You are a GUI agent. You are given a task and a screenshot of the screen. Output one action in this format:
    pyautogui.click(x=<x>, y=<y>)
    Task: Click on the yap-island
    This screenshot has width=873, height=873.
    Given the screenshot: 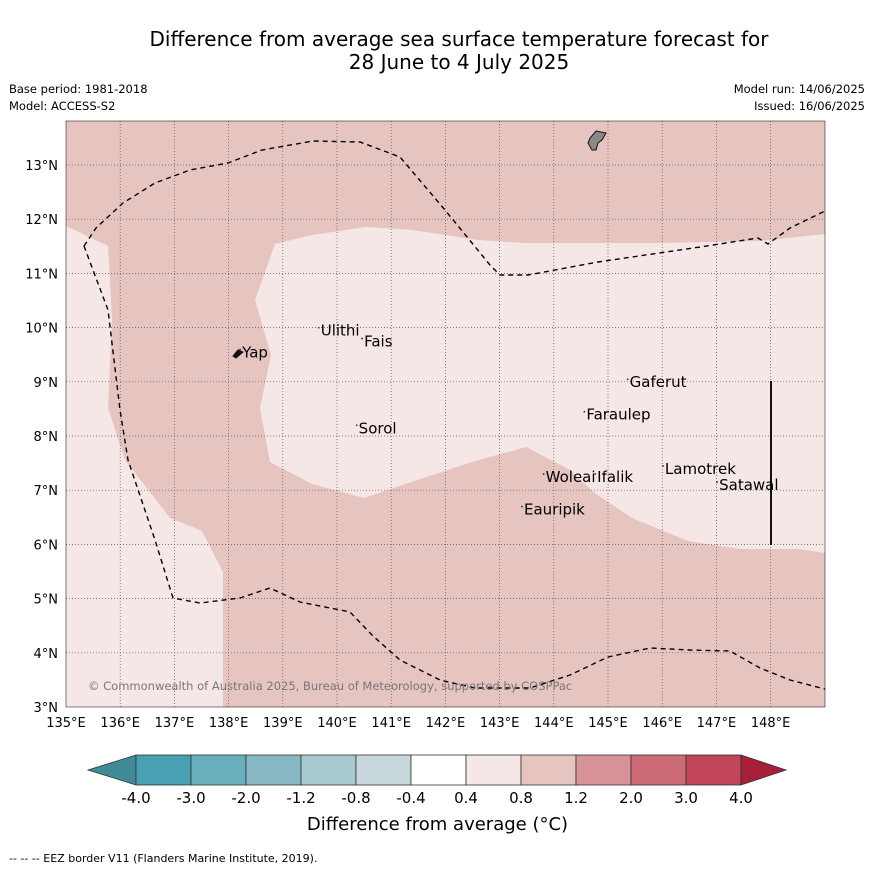 What is the action you would take?
    pyautogui.click(x=238, y=354)
    